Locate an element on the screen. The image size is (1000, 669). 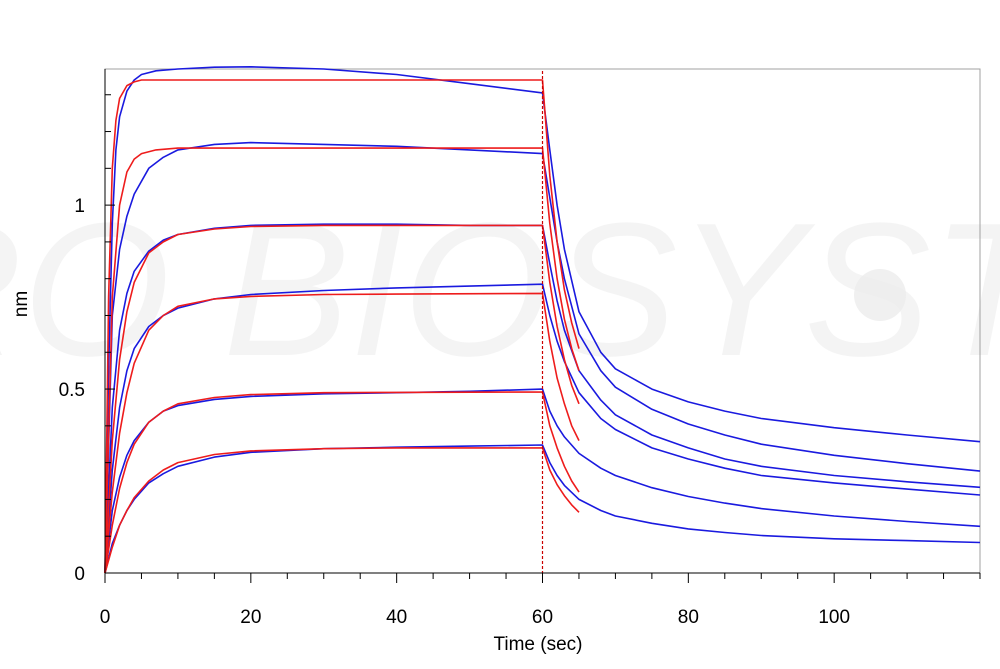
y-tick-label: 0.5 is located at coordinates (72, 390).